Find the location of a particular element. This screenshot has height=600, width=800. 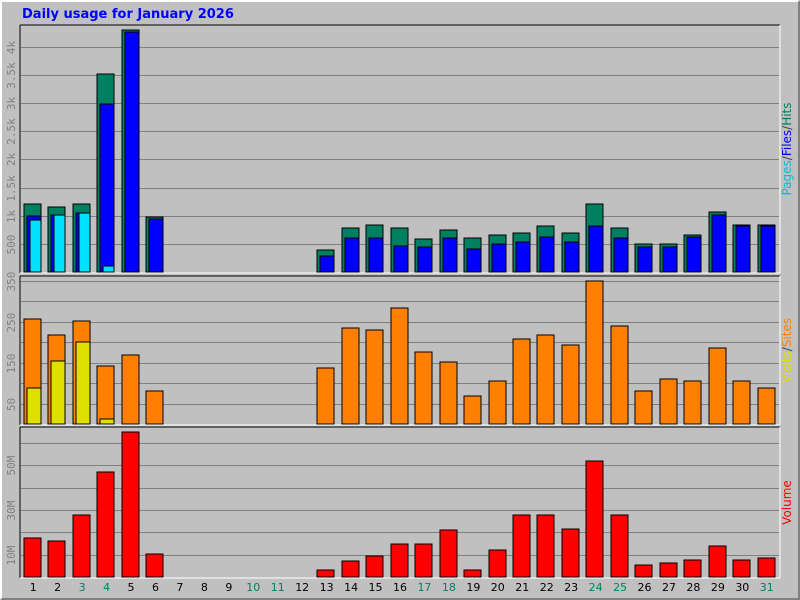

y-tick-label: 2.5k is located at coordinates (11, 131).